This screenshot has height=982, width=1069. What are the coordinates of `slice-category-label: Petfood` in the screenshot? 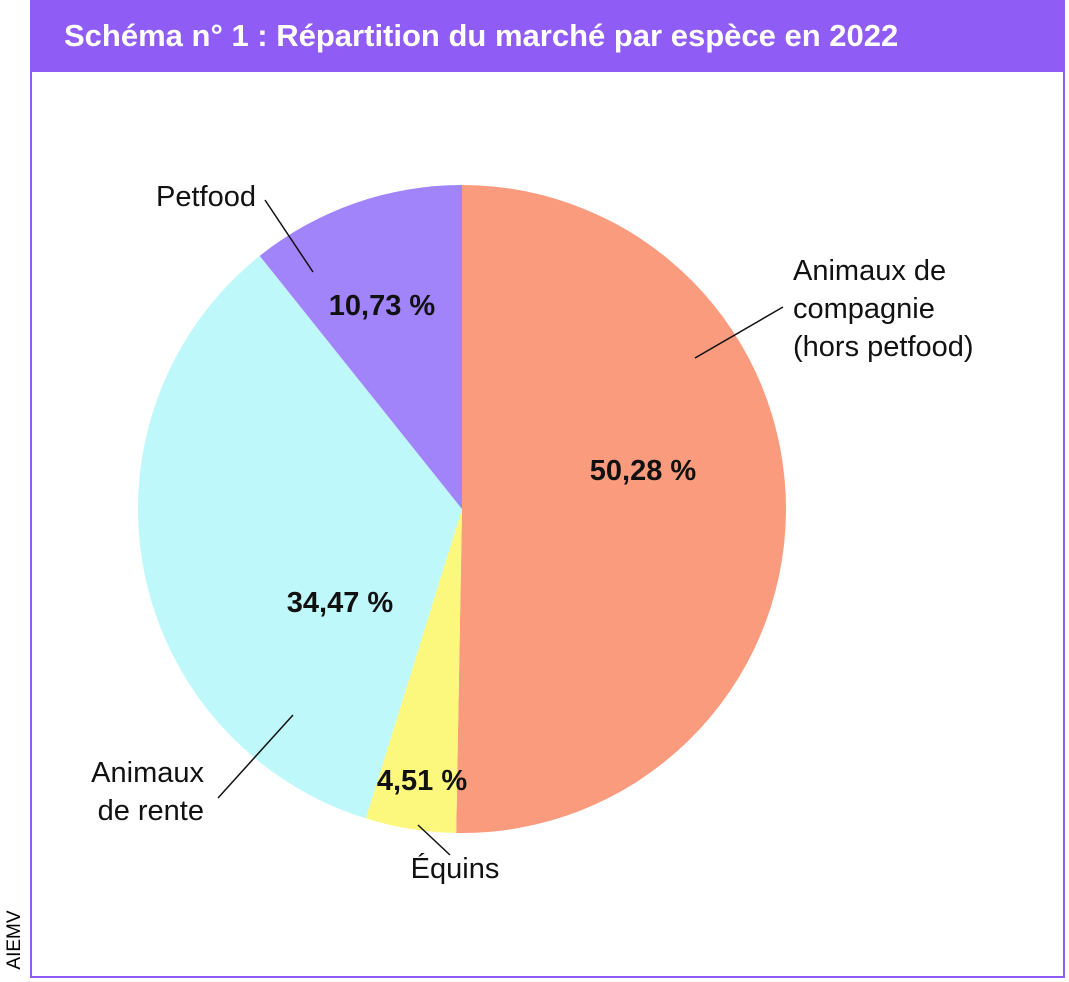 It's located at (206, 197).